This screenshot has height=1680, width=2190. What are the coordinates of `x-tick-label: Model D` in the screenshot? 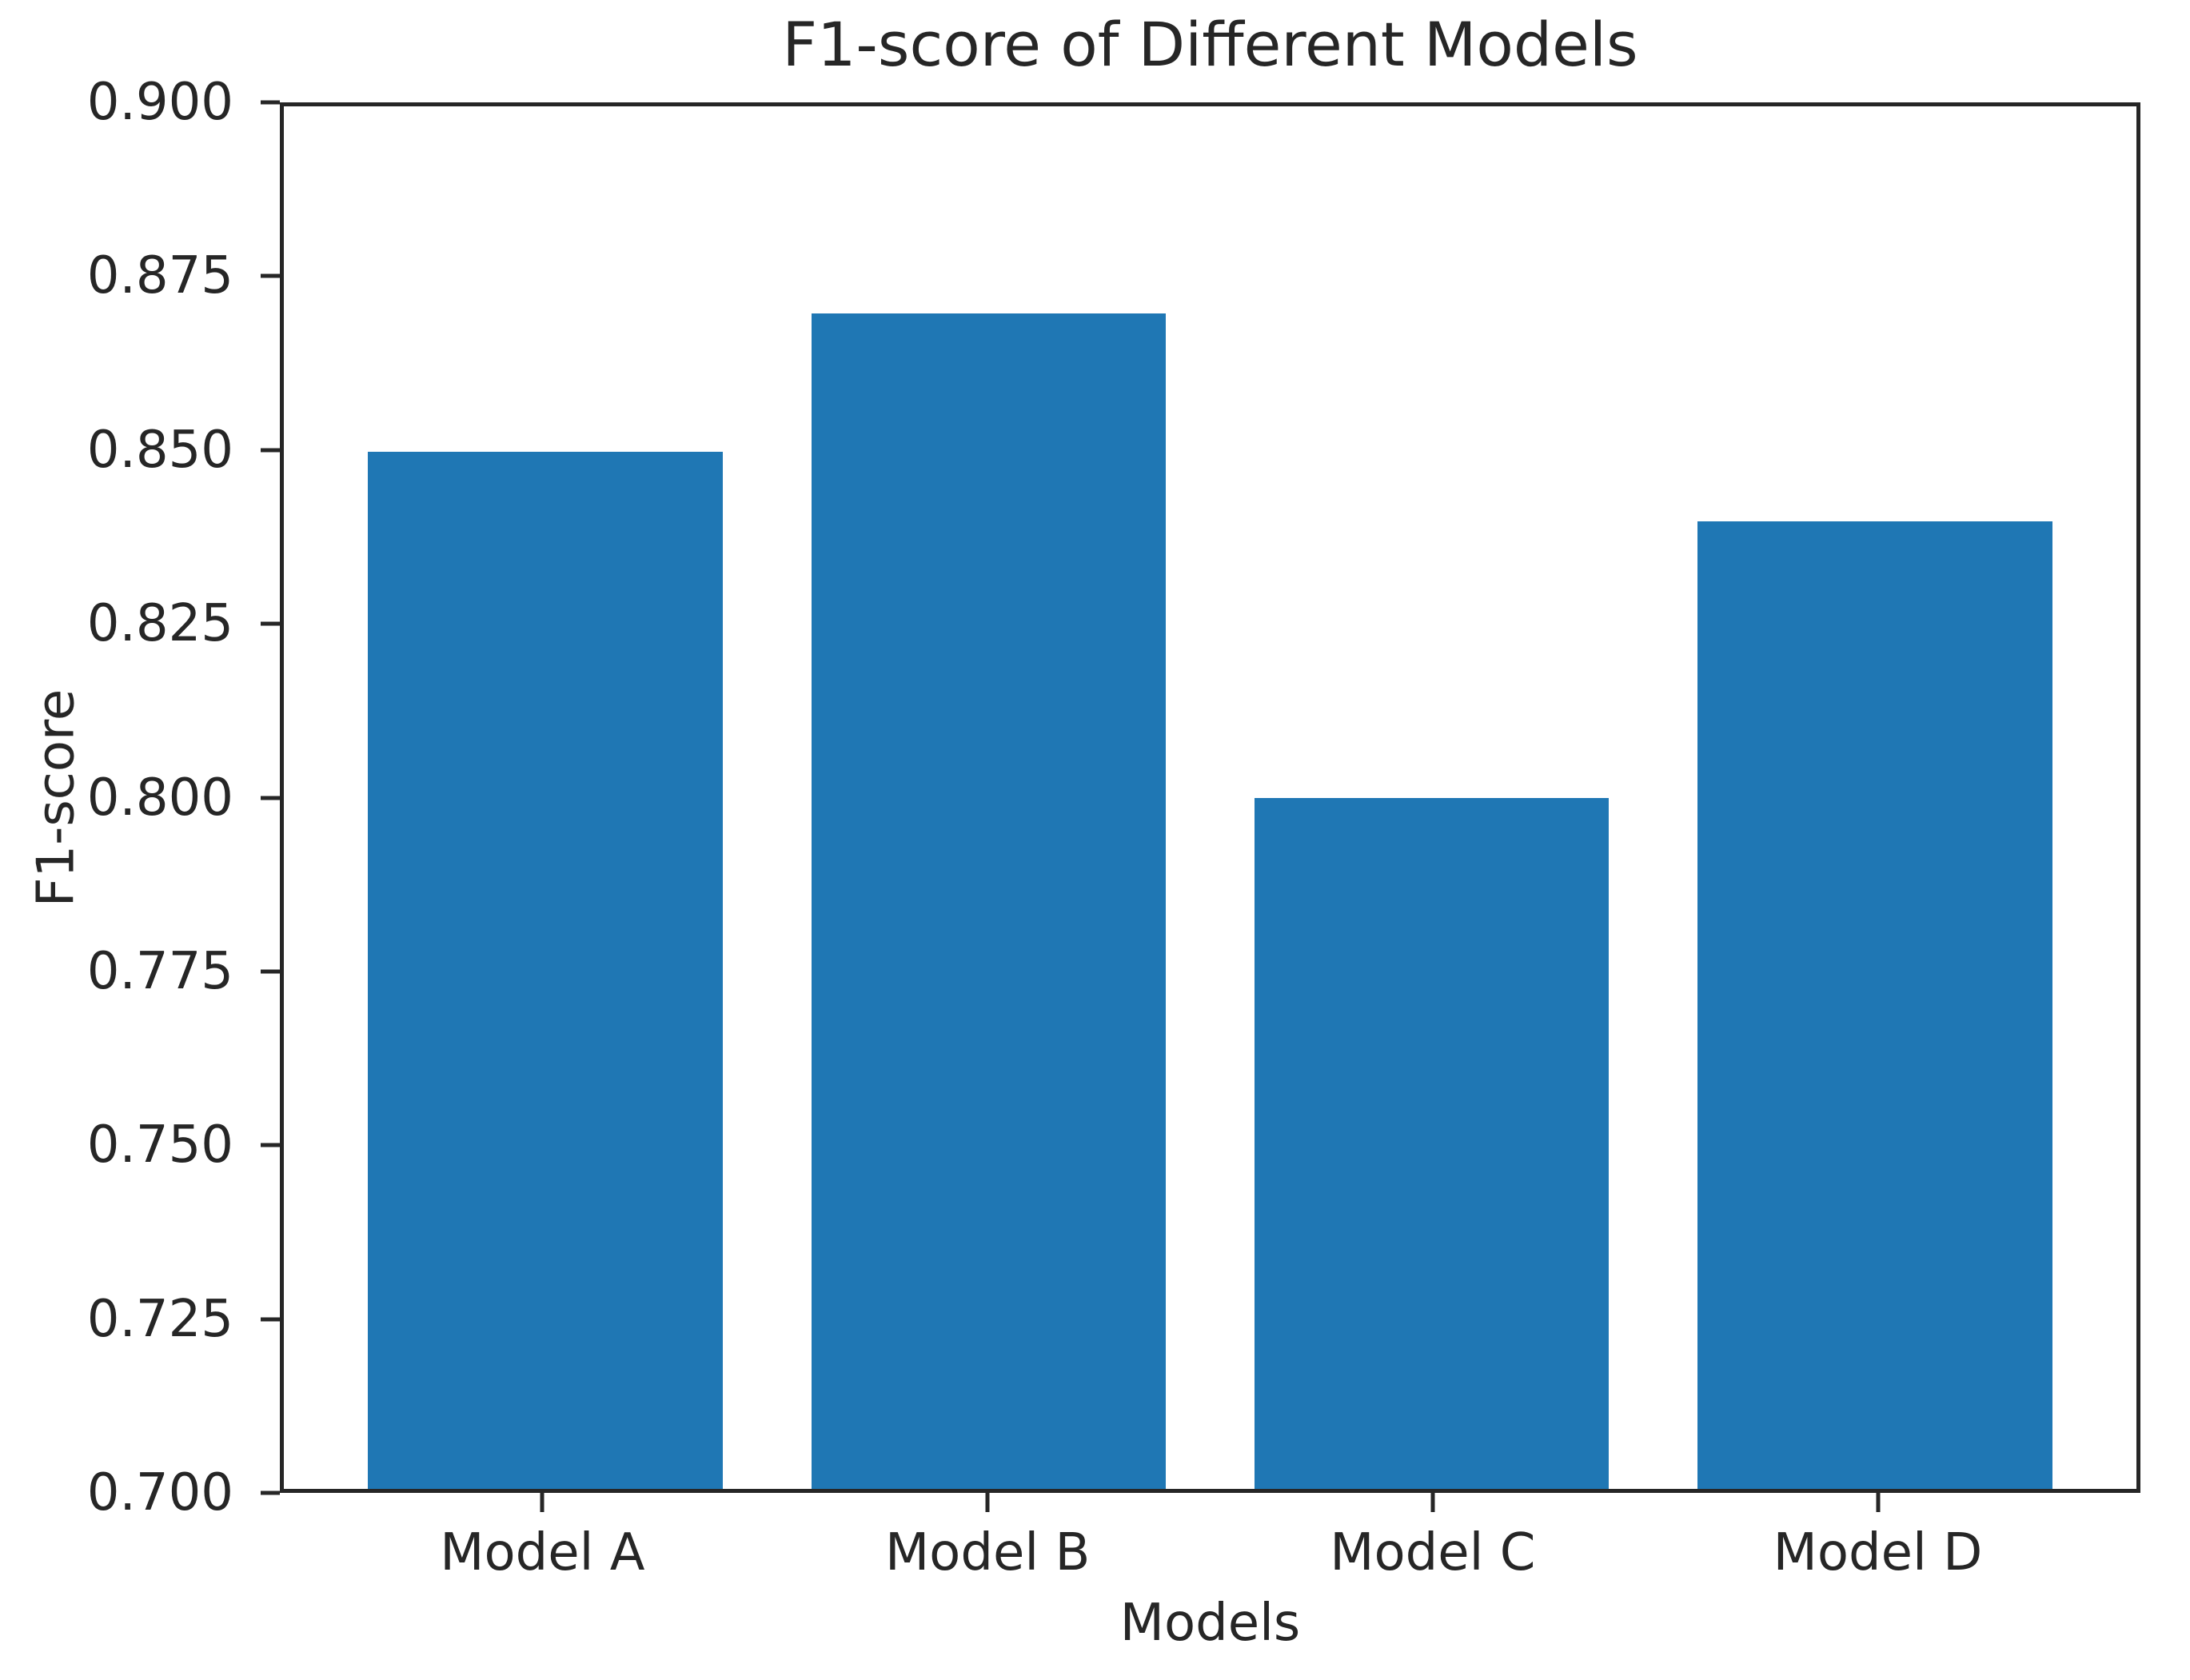 It's located at (1878, 1552).